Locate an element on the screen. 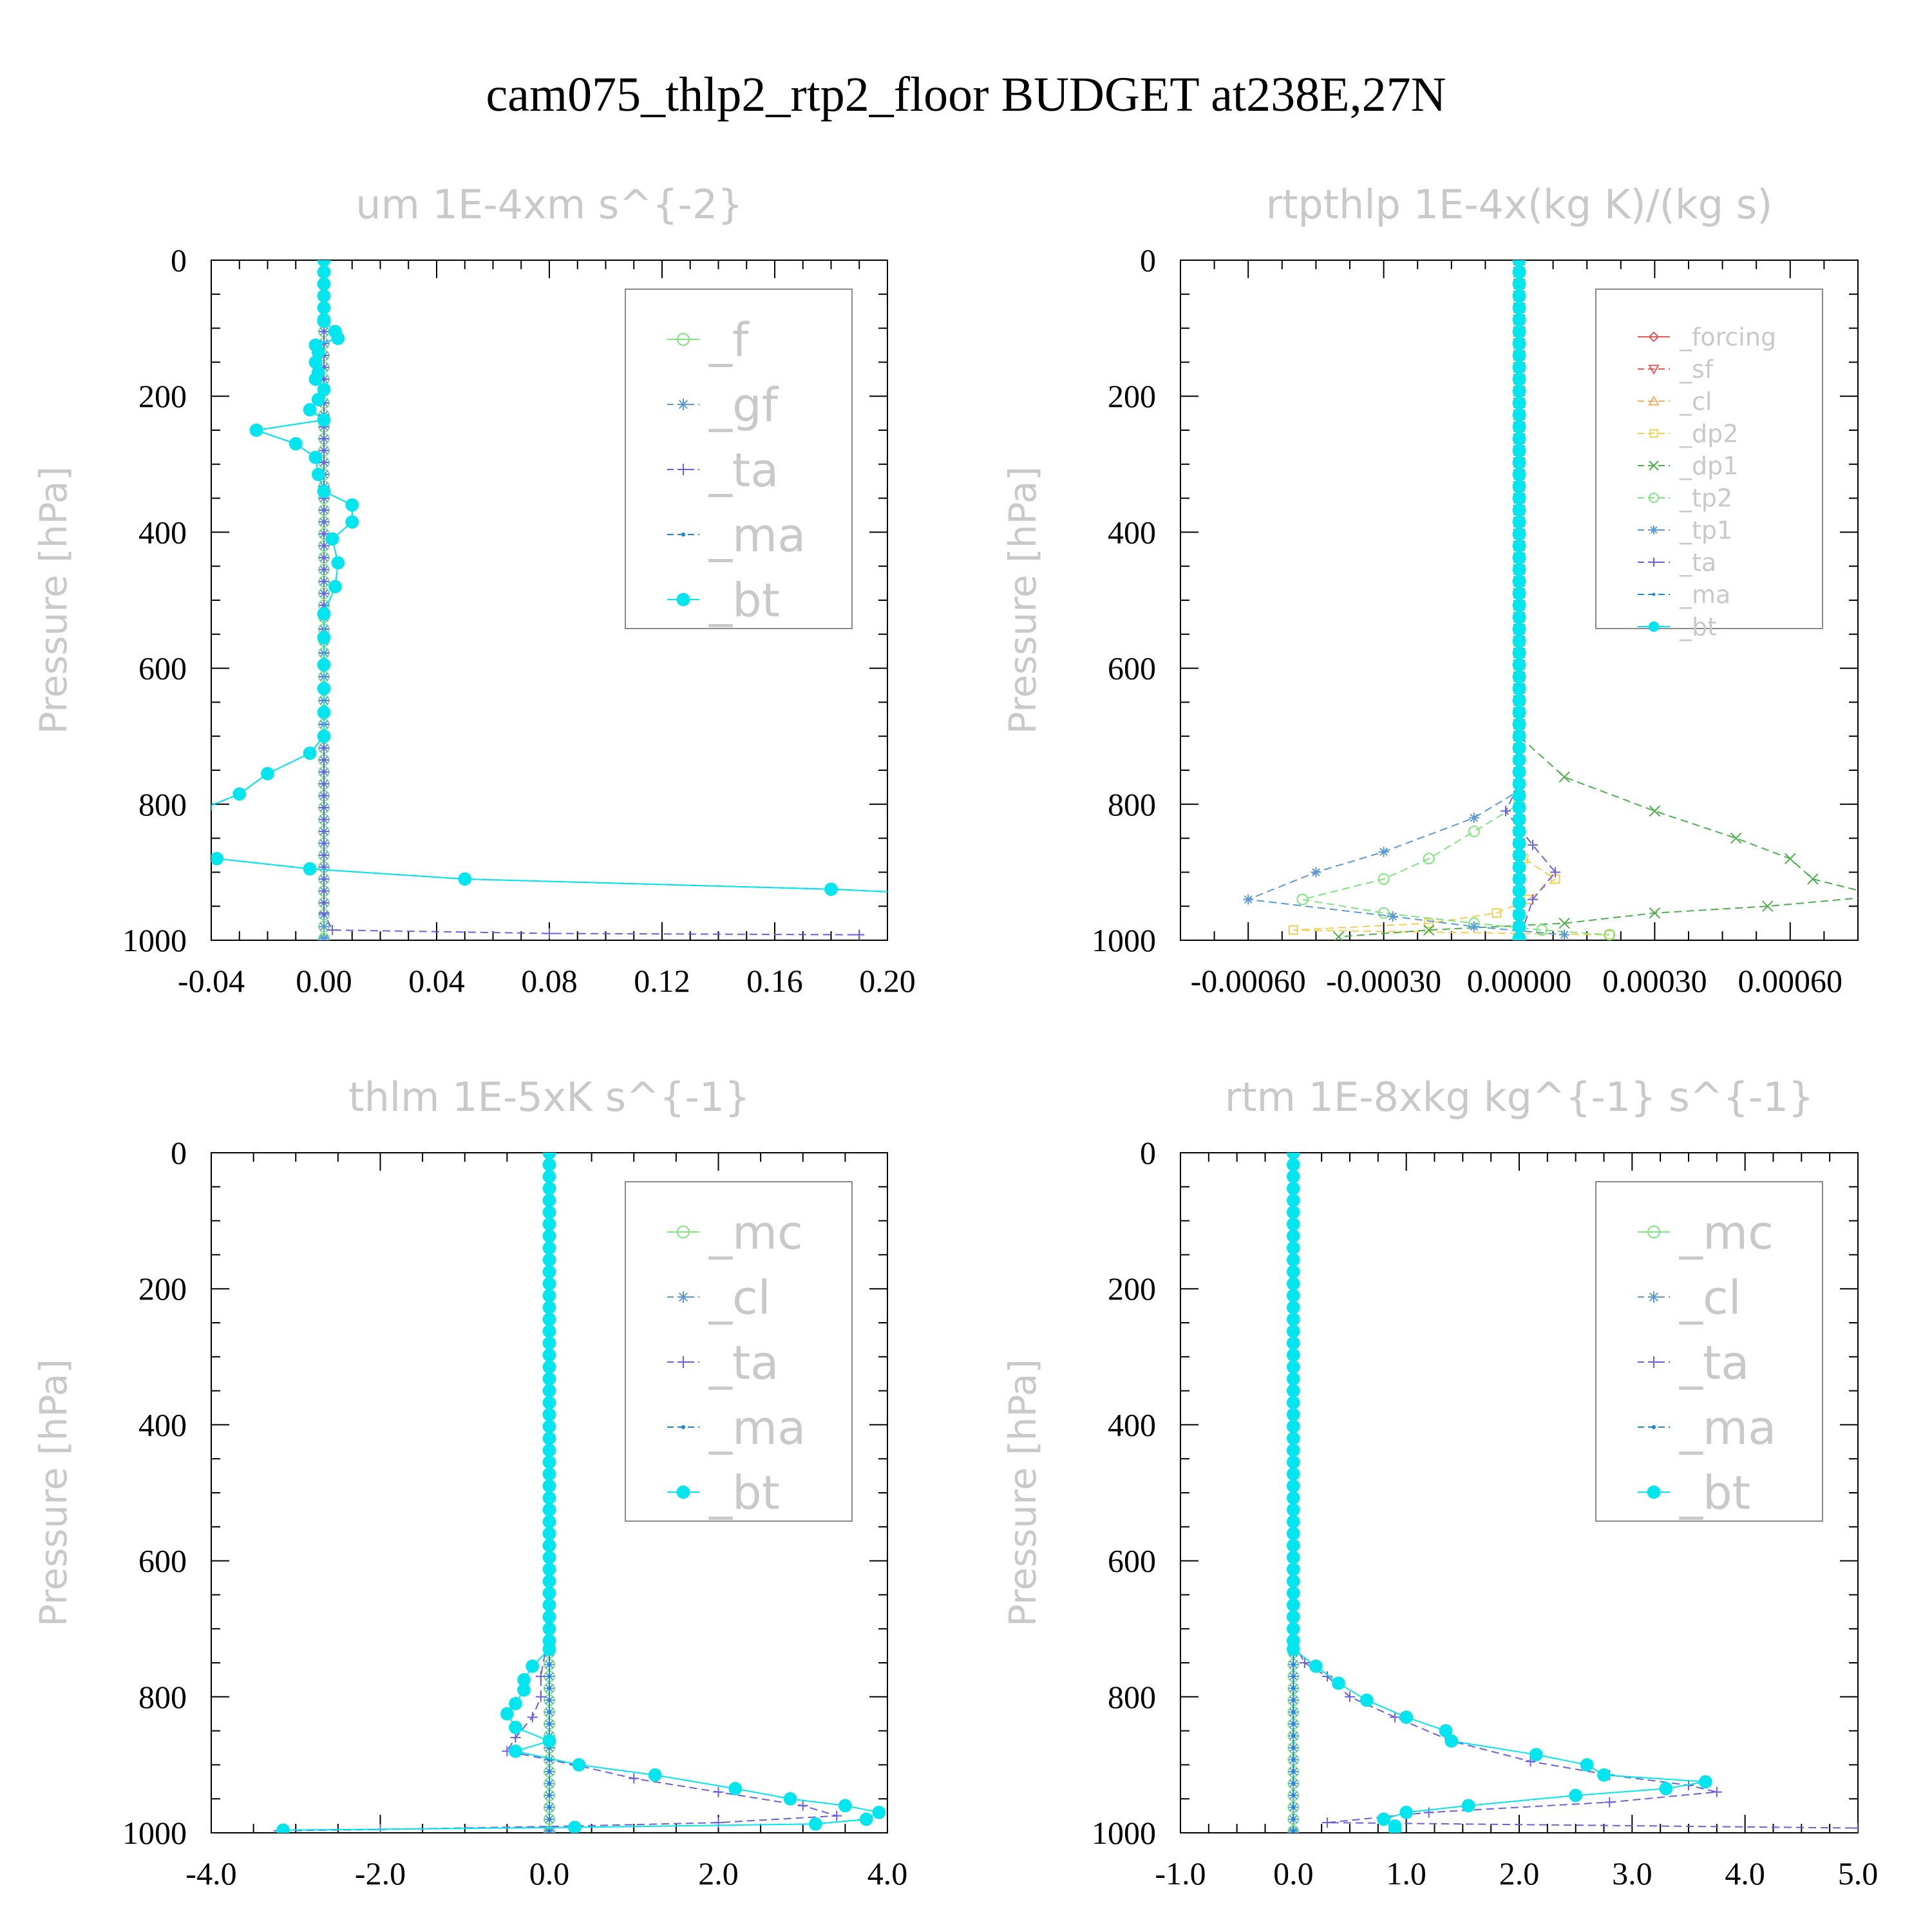 The height and width of the screenshot is (1932, 1932). legend-label: _forcing is located at coordinates (1727, 337).